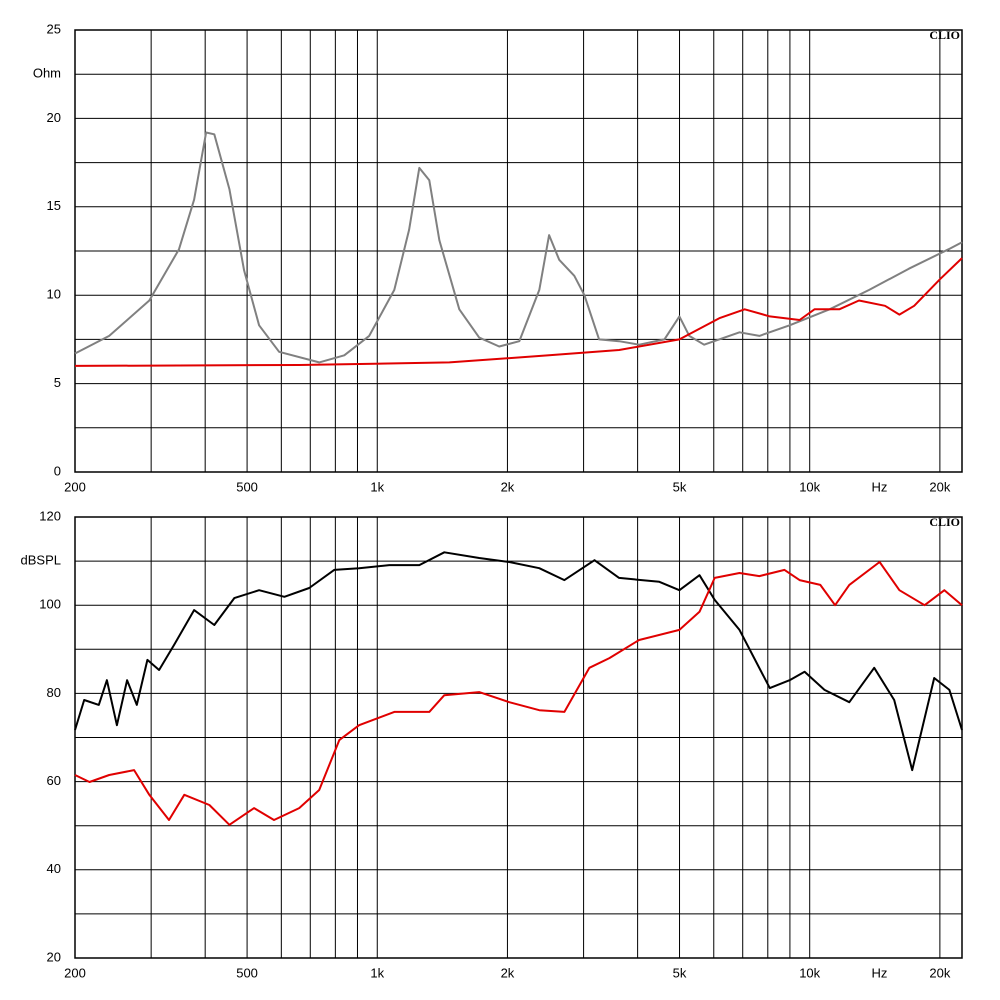  Describe the element at coordinates (50, 515) in the screenshot. I see `y-tick-label: 120` at that location.